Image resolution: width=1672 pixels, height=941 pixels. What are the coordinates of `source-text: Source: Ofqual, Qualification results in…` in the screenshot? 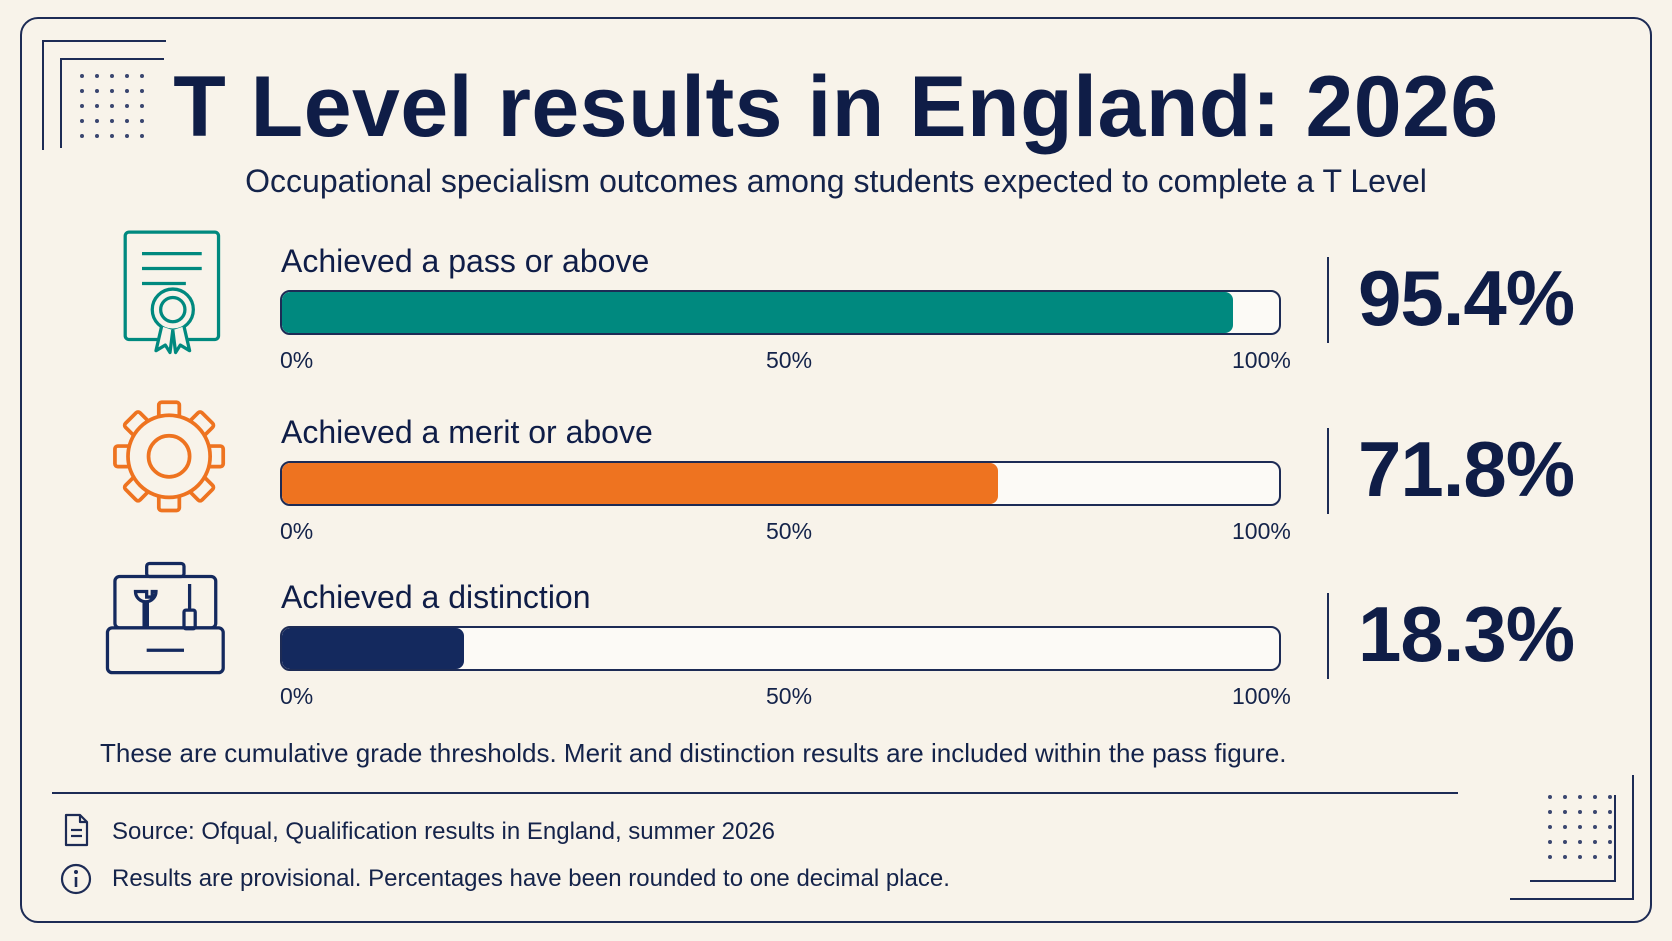 It's located at (444, 831).